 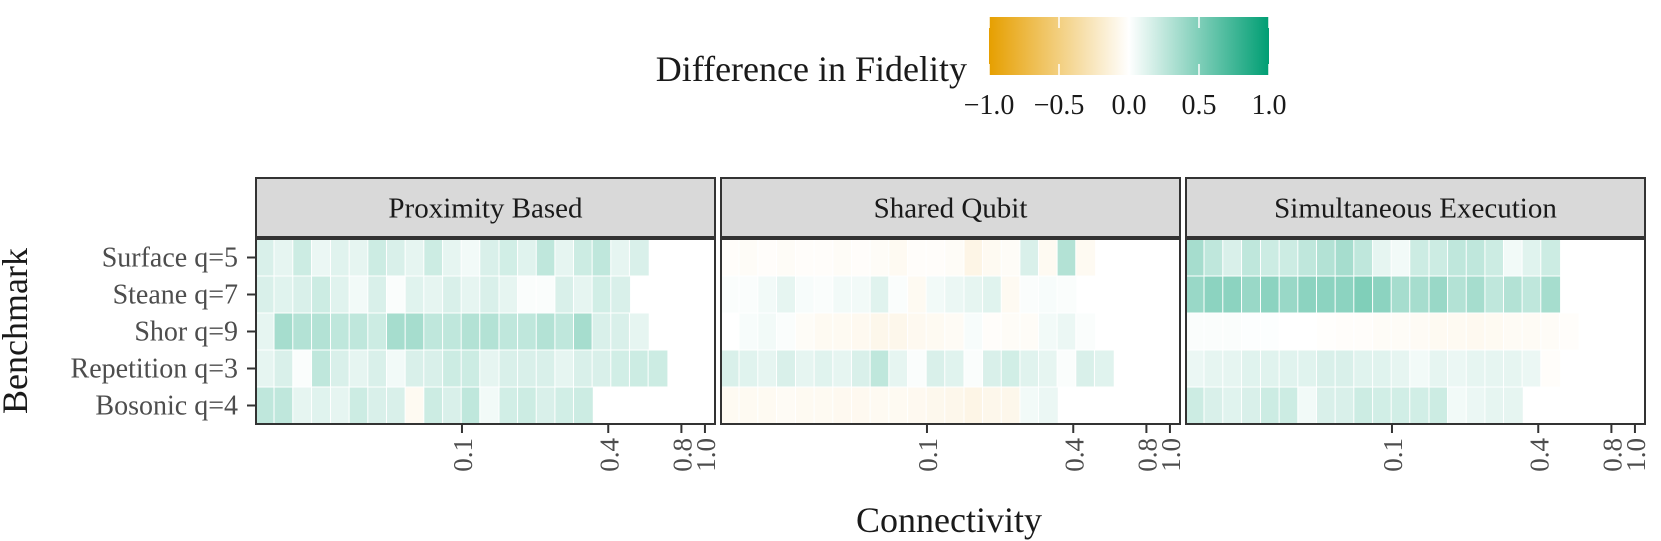 What do you see at coordinates (170, 258) in the screenshot?
I see `y-tick-label: Surface q=5` at bounding box center [170, 258].